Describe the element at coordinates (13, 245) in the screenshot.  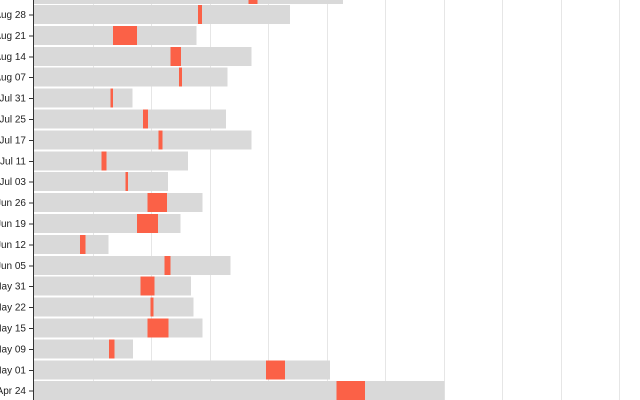
I see `category-label: Jun 12` at that location.